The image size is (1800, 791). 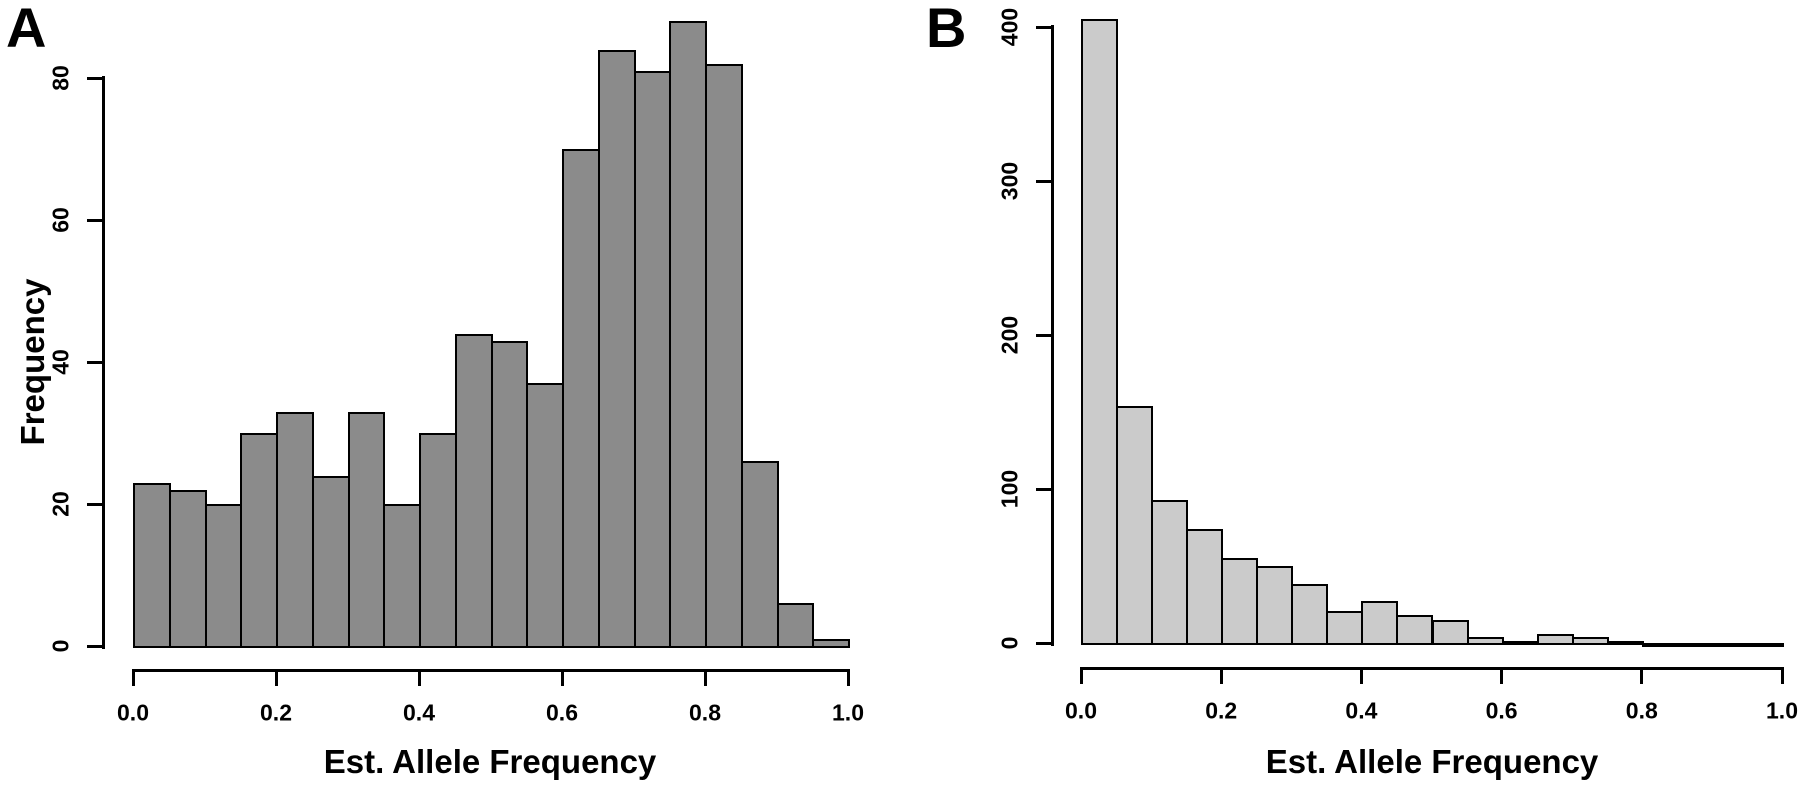 What do you see at coordinates (946, 29) in the screenshot?
I see `panel-b-letter: B` at bounding box center [946, 29].